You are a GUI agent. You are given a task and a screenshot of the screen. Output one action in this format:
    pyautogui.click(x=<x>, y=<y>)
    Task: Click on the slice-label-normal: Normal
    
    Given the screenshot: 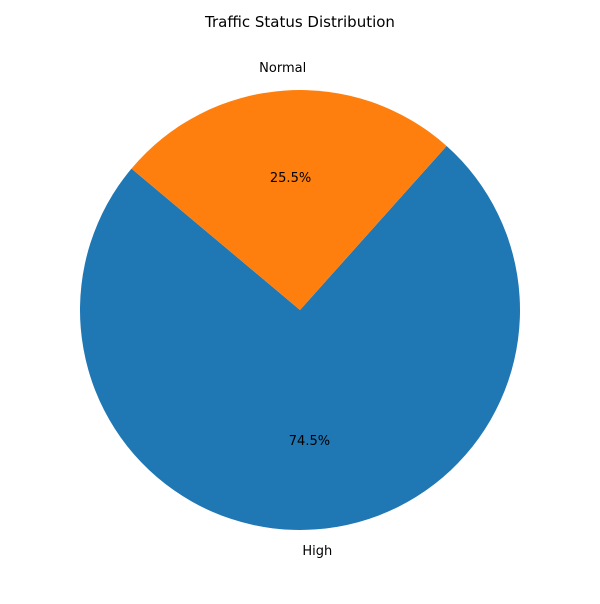 What is the action you would take?
    pyautogui.click(x=282, y=68)
    